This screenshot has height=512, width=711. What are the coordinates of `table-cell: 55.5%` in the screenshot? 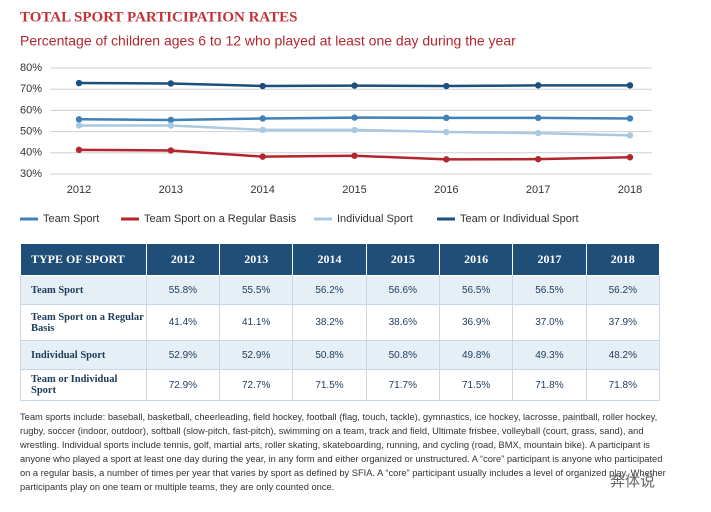 It's located at (256, 290).